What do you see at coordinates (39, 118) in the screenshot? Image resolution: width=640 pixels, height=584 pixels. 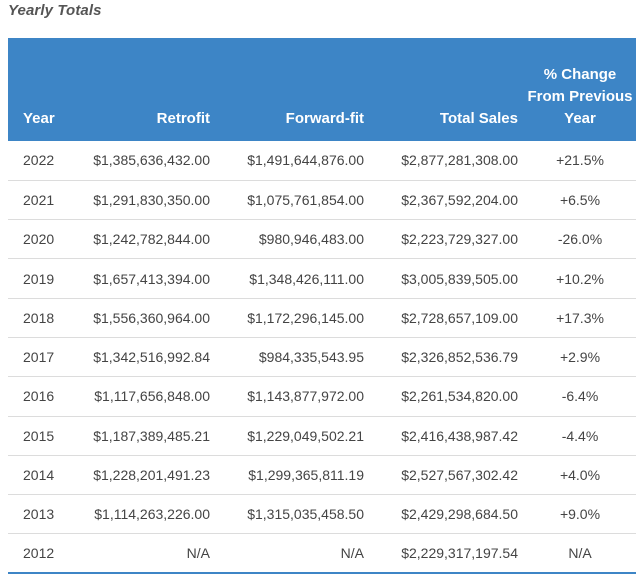 I see `column-header-year: Year` at bounding box center [39, 118].